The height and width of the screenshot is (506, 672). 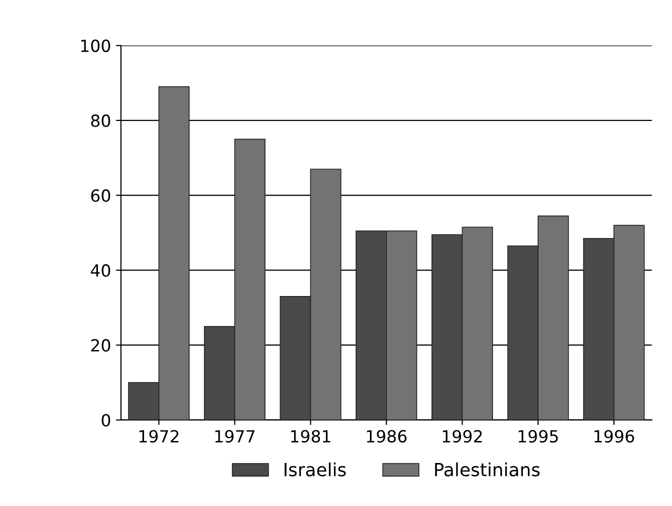 I want to click on y-tick-label: 80, so click(x=100, y=120).